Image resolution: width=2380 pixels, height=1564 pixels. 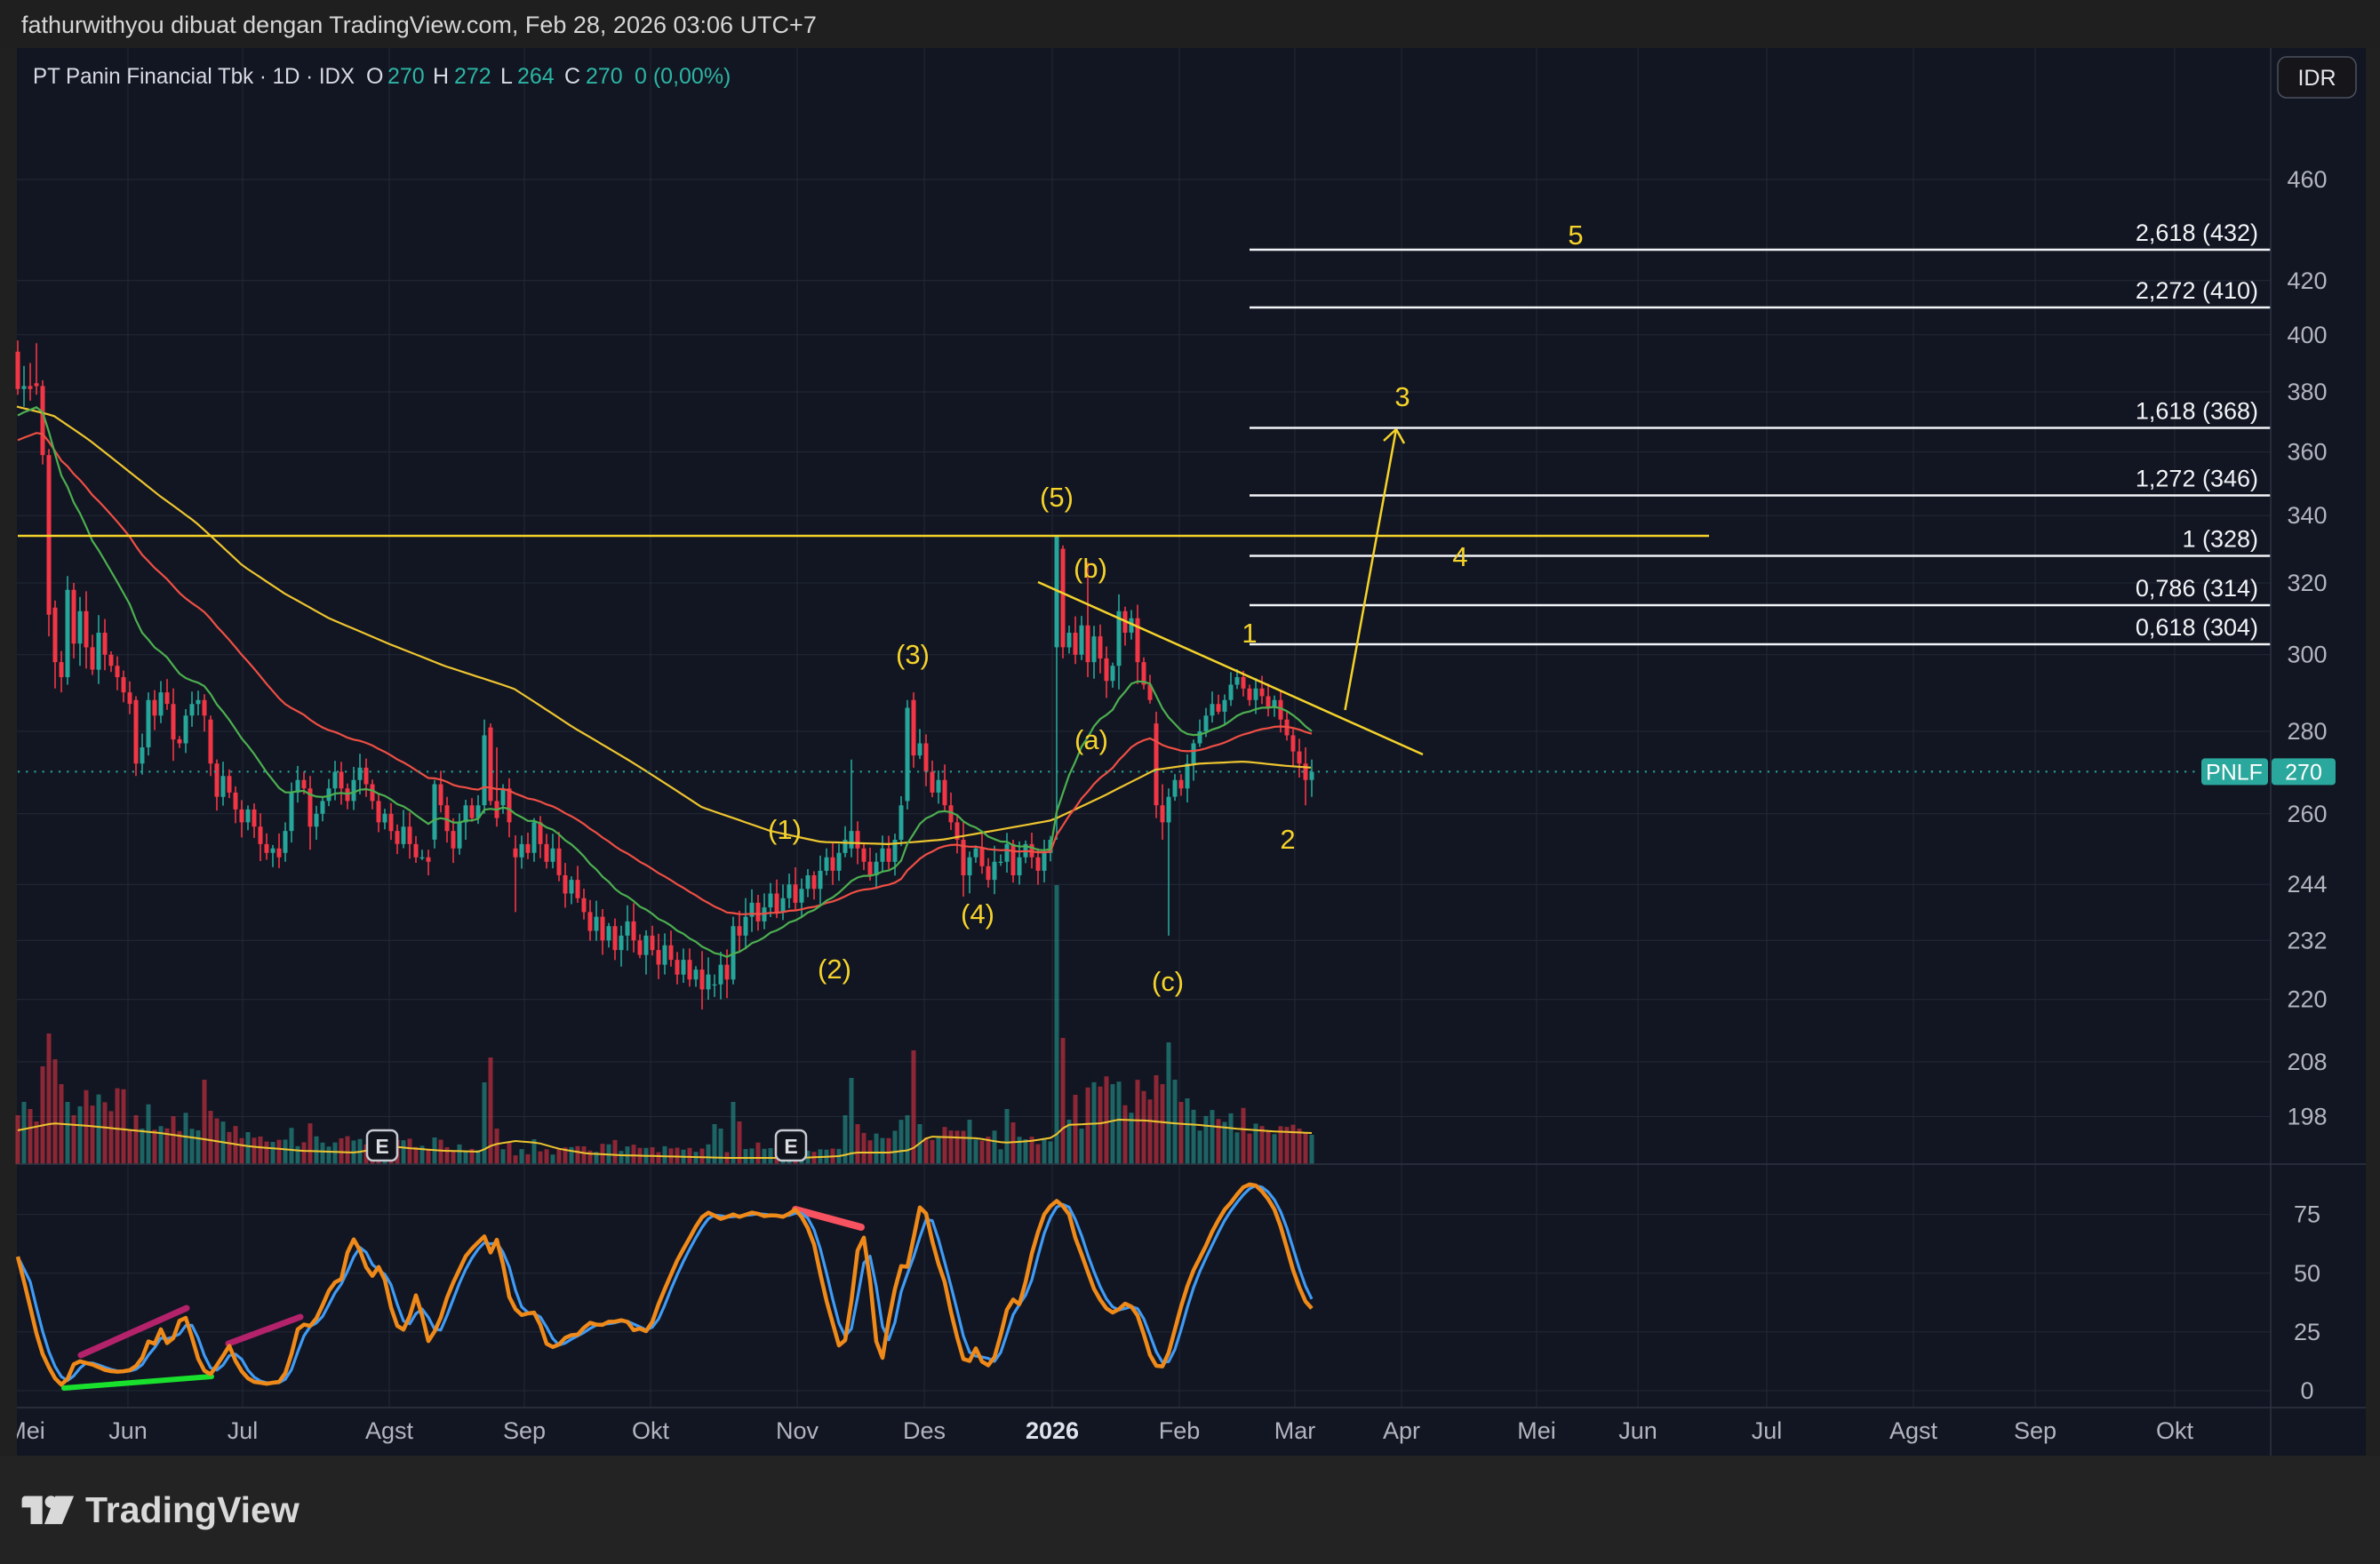 I want to click on svg-text: 1,618 (368), so click(x=2197, y=412).